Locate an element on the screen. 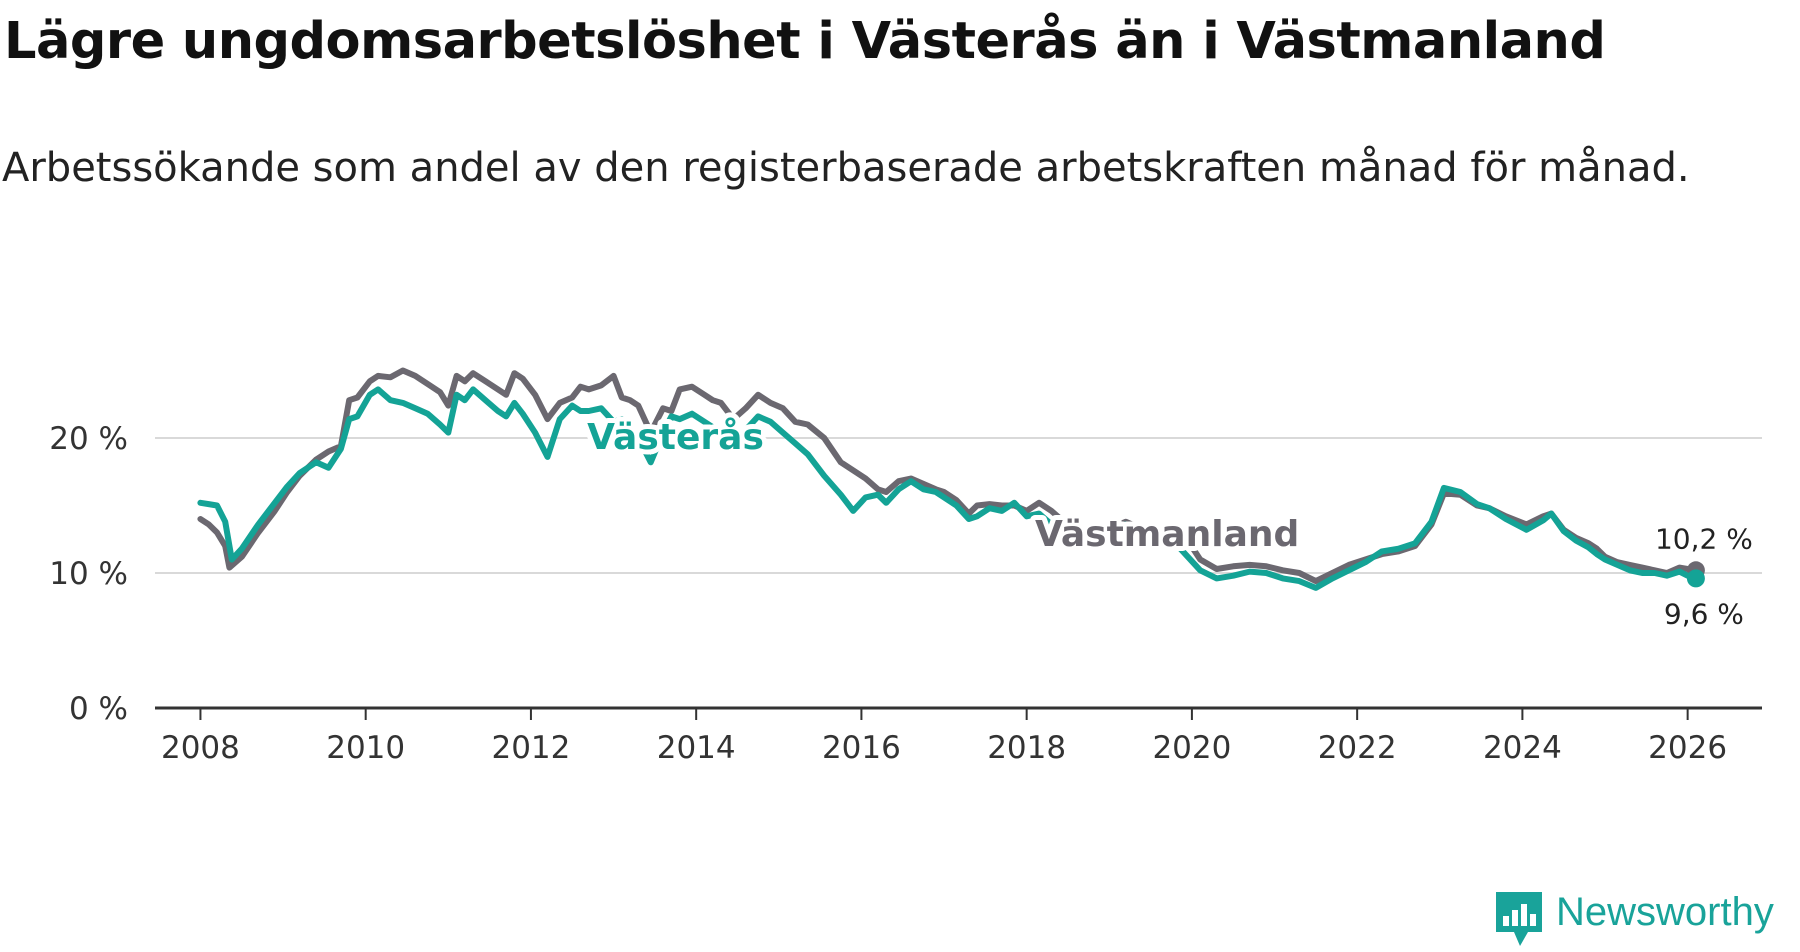 The width and height of the screenshot is (1800, 952). x-tick-label: 2008 is located at coordinates (200, 748).